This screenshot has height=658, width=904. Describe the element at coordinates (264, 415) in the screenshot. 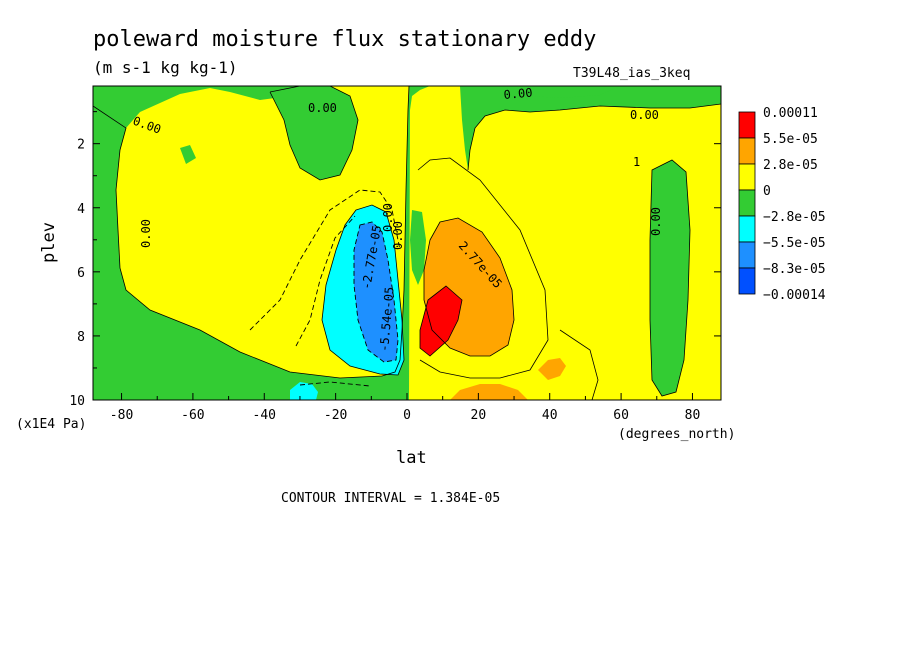

I see `x-tick-label: -40` at that location.